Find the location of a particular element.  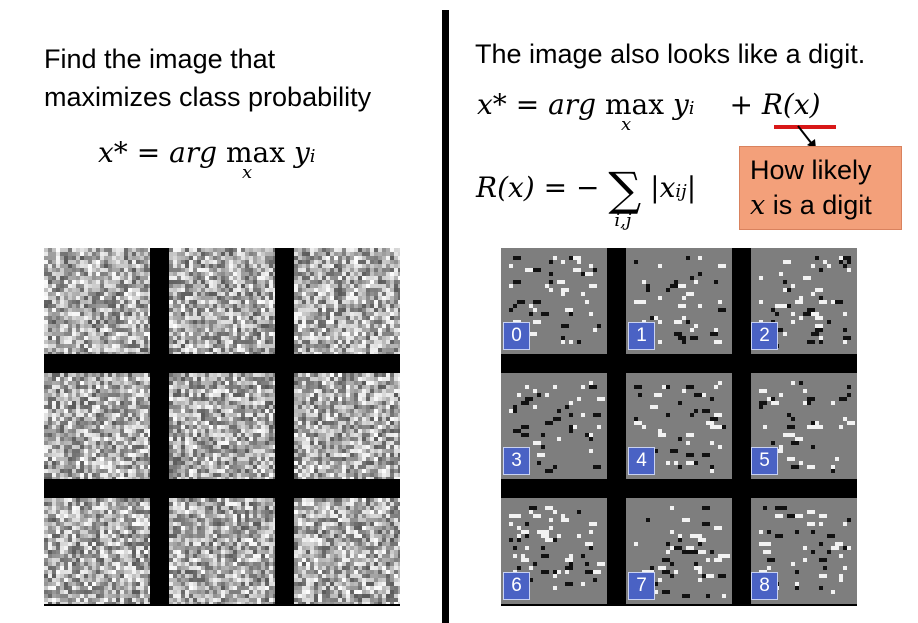

left-heading-line1: Find the image that is located at coordinates (160, 59).